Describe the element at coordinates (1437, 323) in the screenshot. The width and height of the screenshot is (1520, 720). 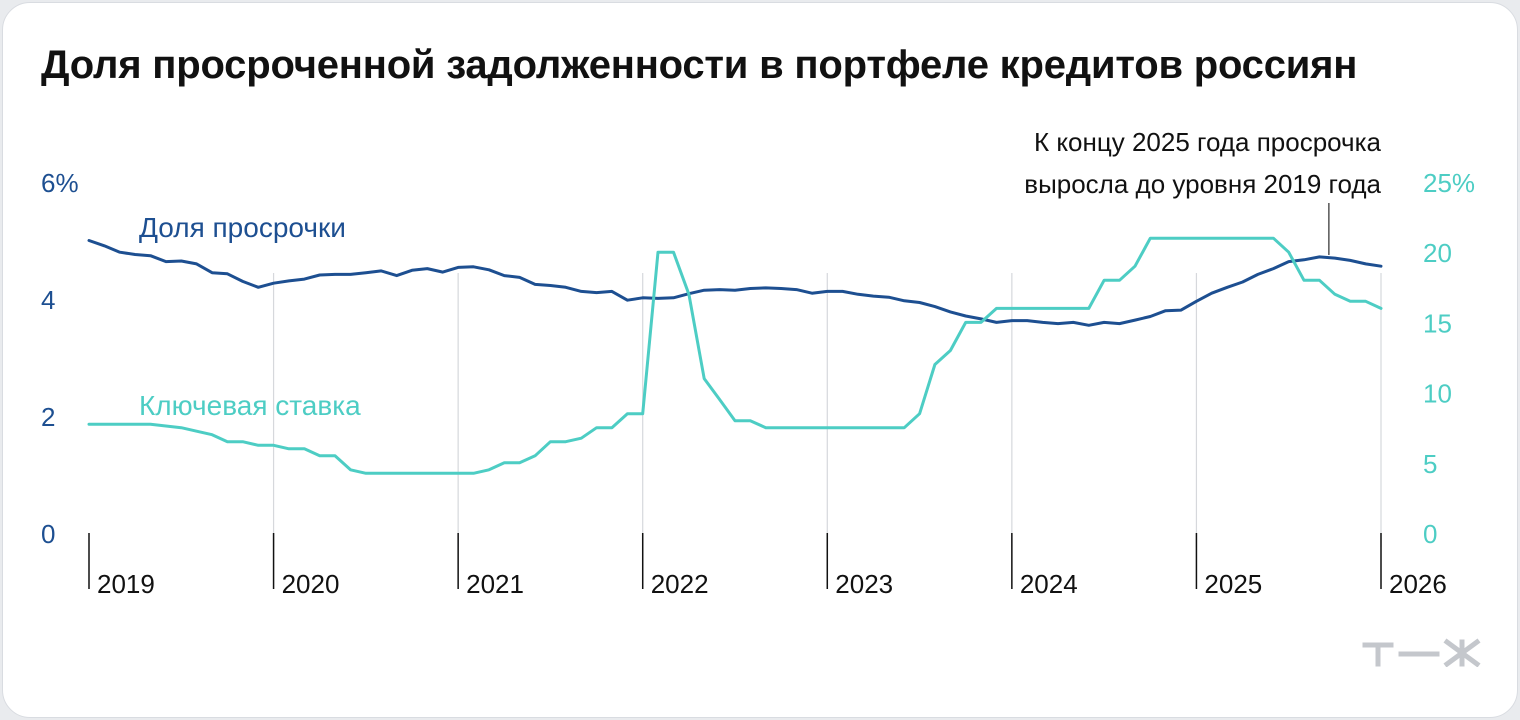
I see `y-right-tick-15: 15` at that location.